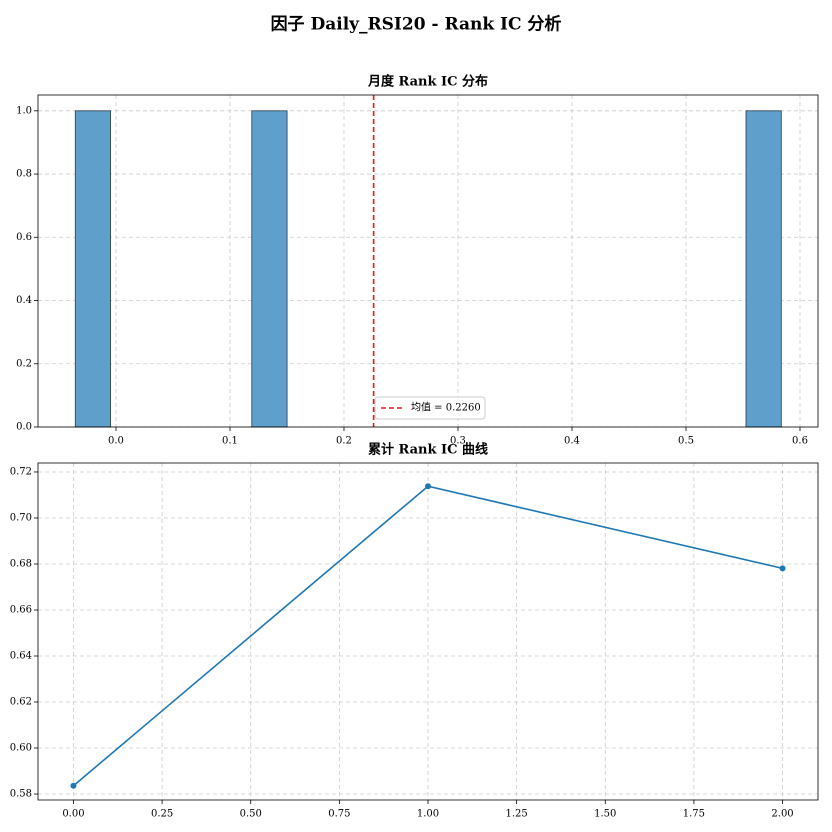 This screenshot has height=832, width=832. I want to click on subplot-title: 累计 Rank IC 曲线, so click(428, 450).